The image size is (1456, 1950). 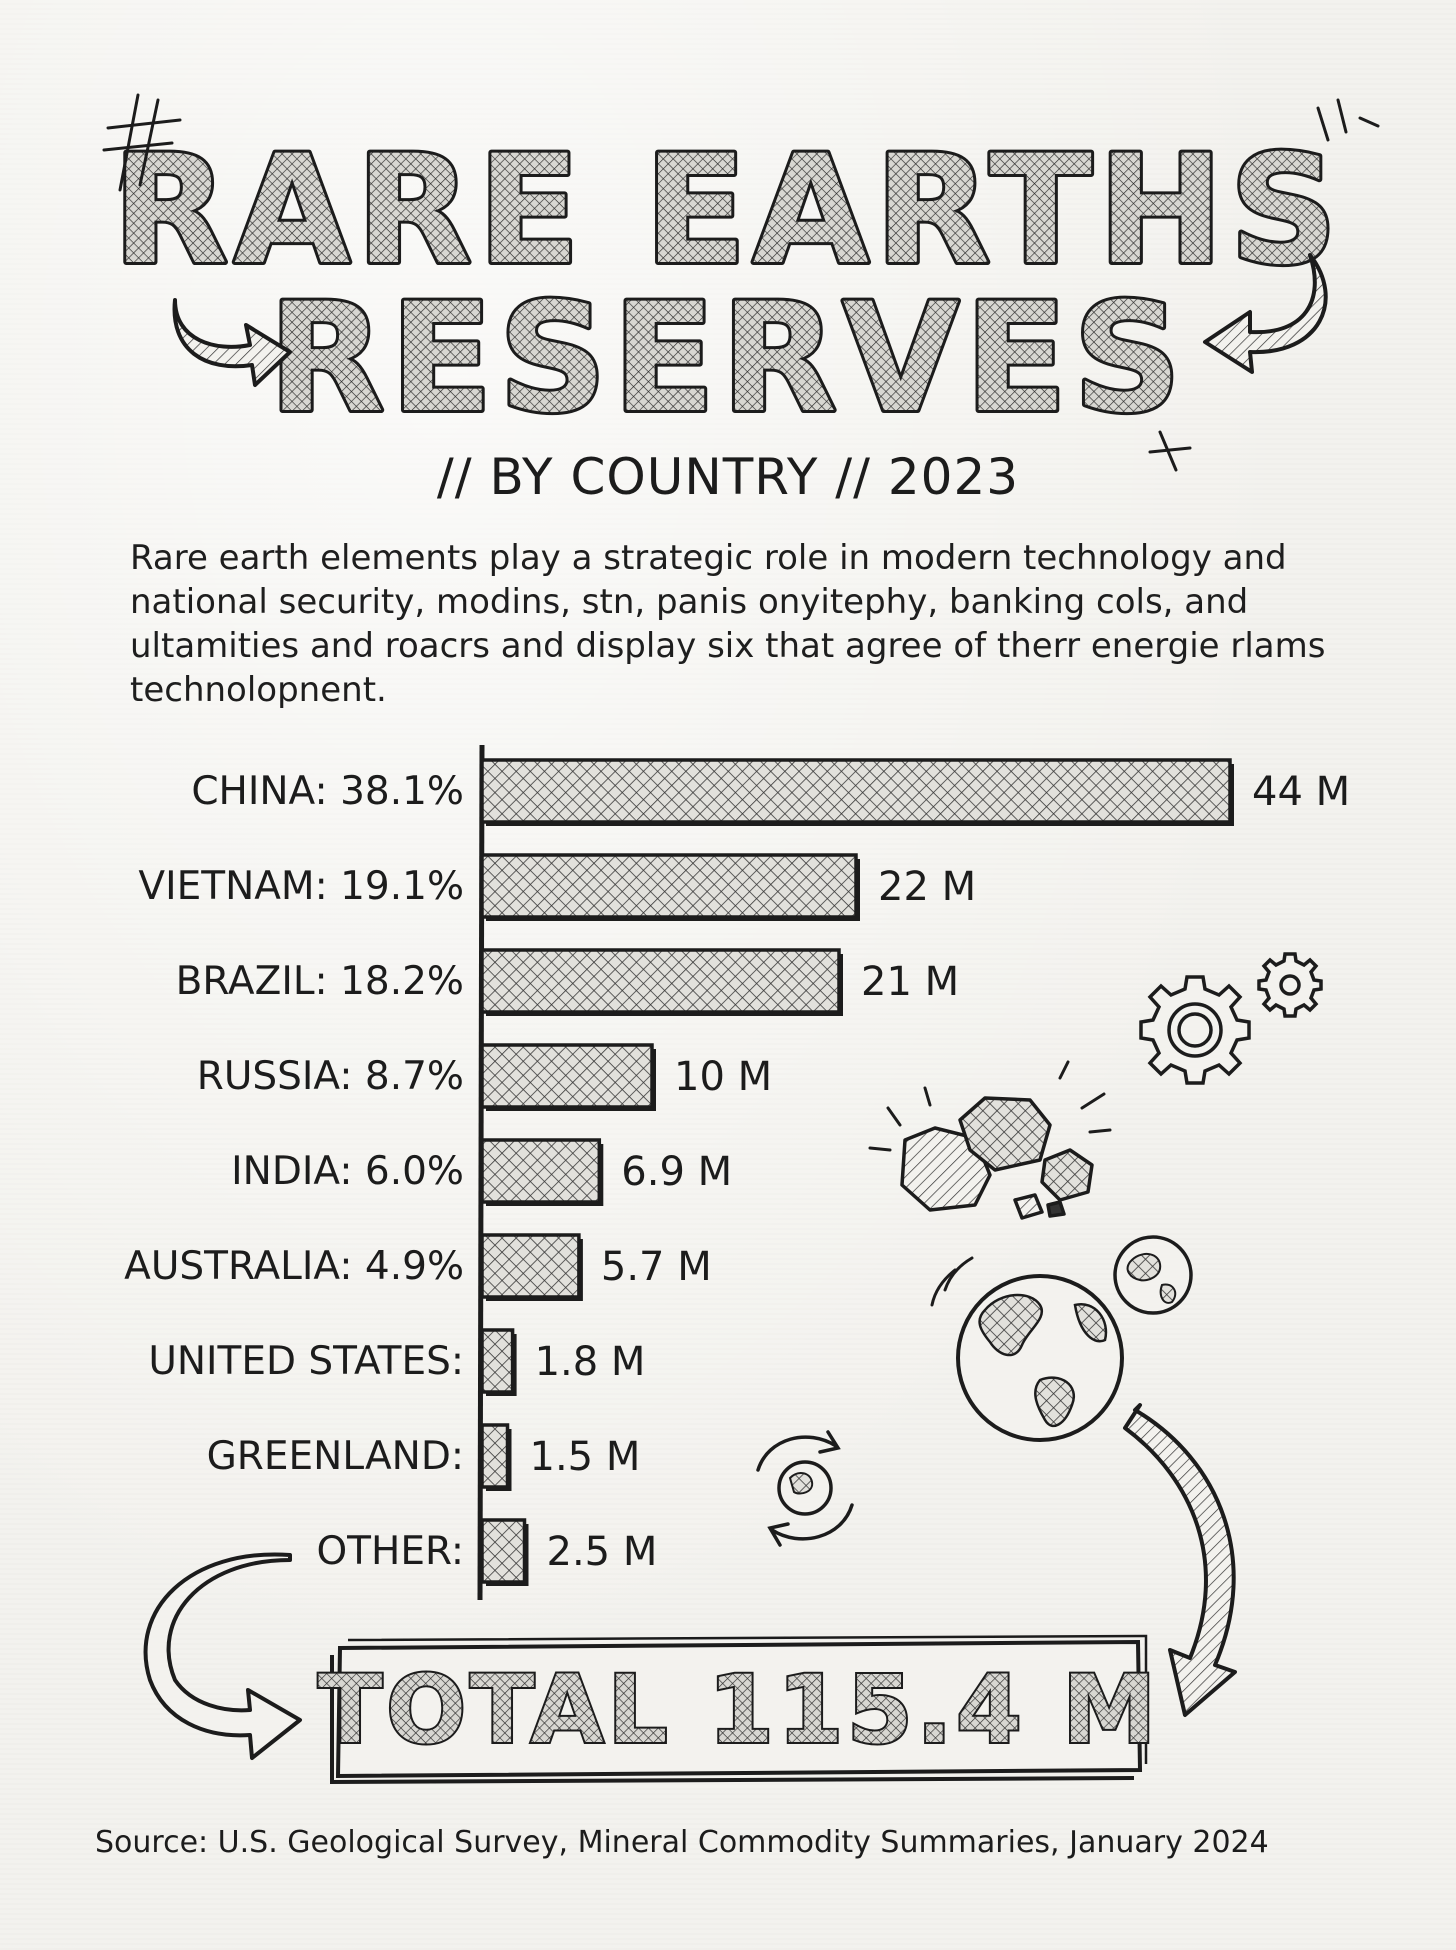 What do you see at coordinates (1153, 1275) in the screenshot?
I see `small-globe-icon` at bounding box center [1153, 1275].